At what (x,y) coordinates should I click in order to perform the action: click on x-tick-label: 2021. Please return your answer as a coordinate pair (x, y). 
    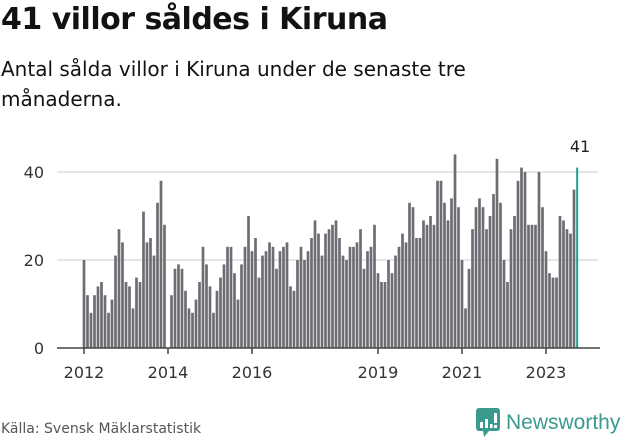
    Looking at the image, I should click on (462, 372).